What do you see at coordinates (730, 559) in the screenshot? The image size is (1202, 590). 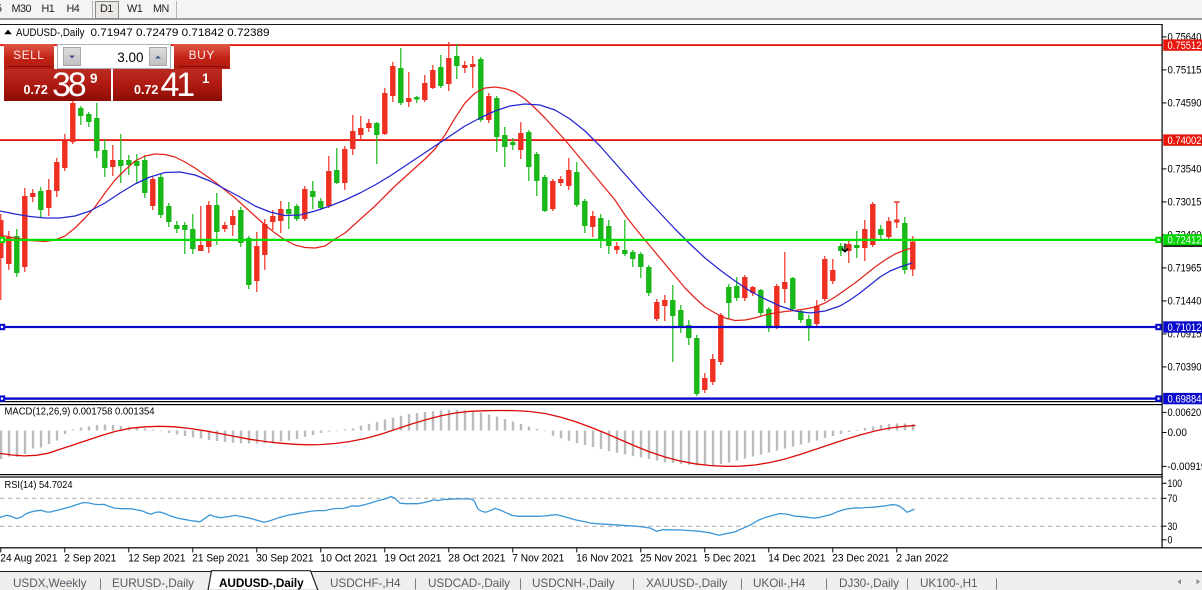 I see `svg-text: 5 Dec 2021` at bounding box center [730, 559].